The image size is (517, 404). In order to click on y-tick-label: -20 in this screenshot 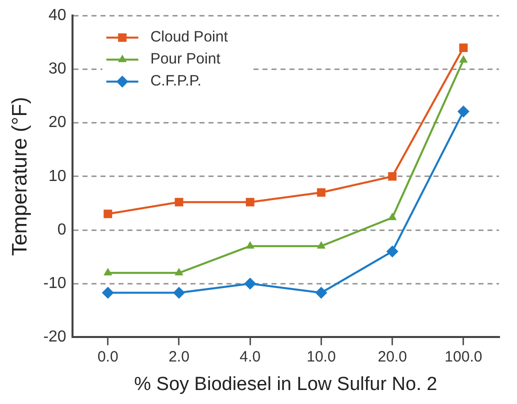, I will do `click(54, 337)`.